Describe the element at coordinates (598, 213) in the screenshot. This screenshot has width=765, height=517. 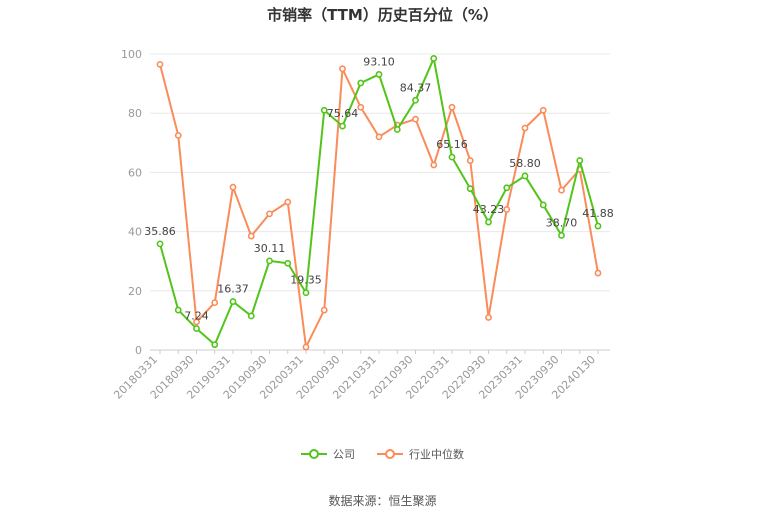
I see `data-label: 41.88` at that location.